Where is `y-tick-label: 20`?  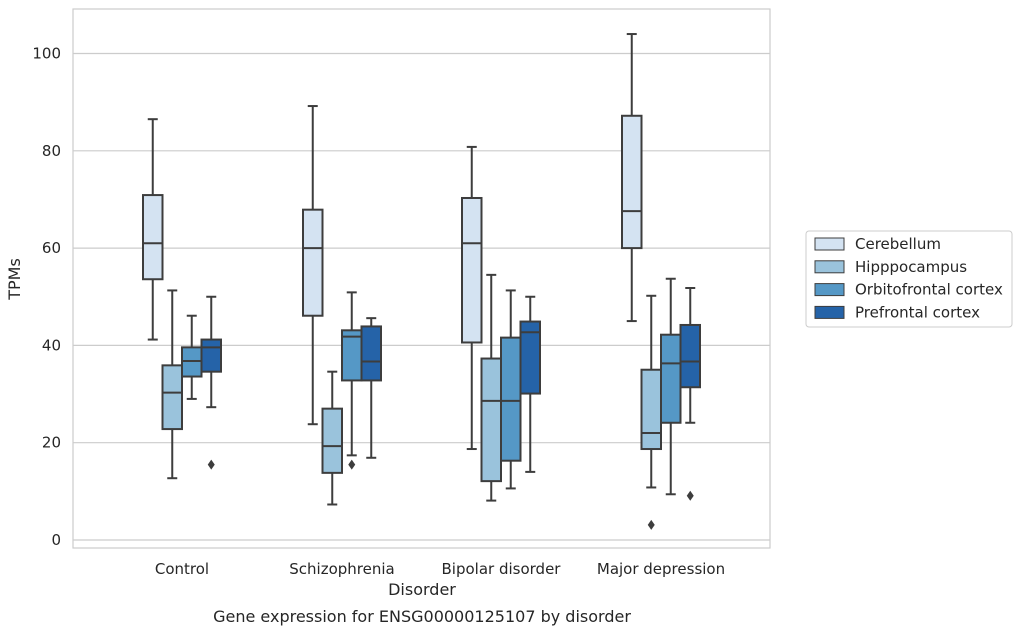
y-tick-label: 20 is located at coordinates (51, 443).